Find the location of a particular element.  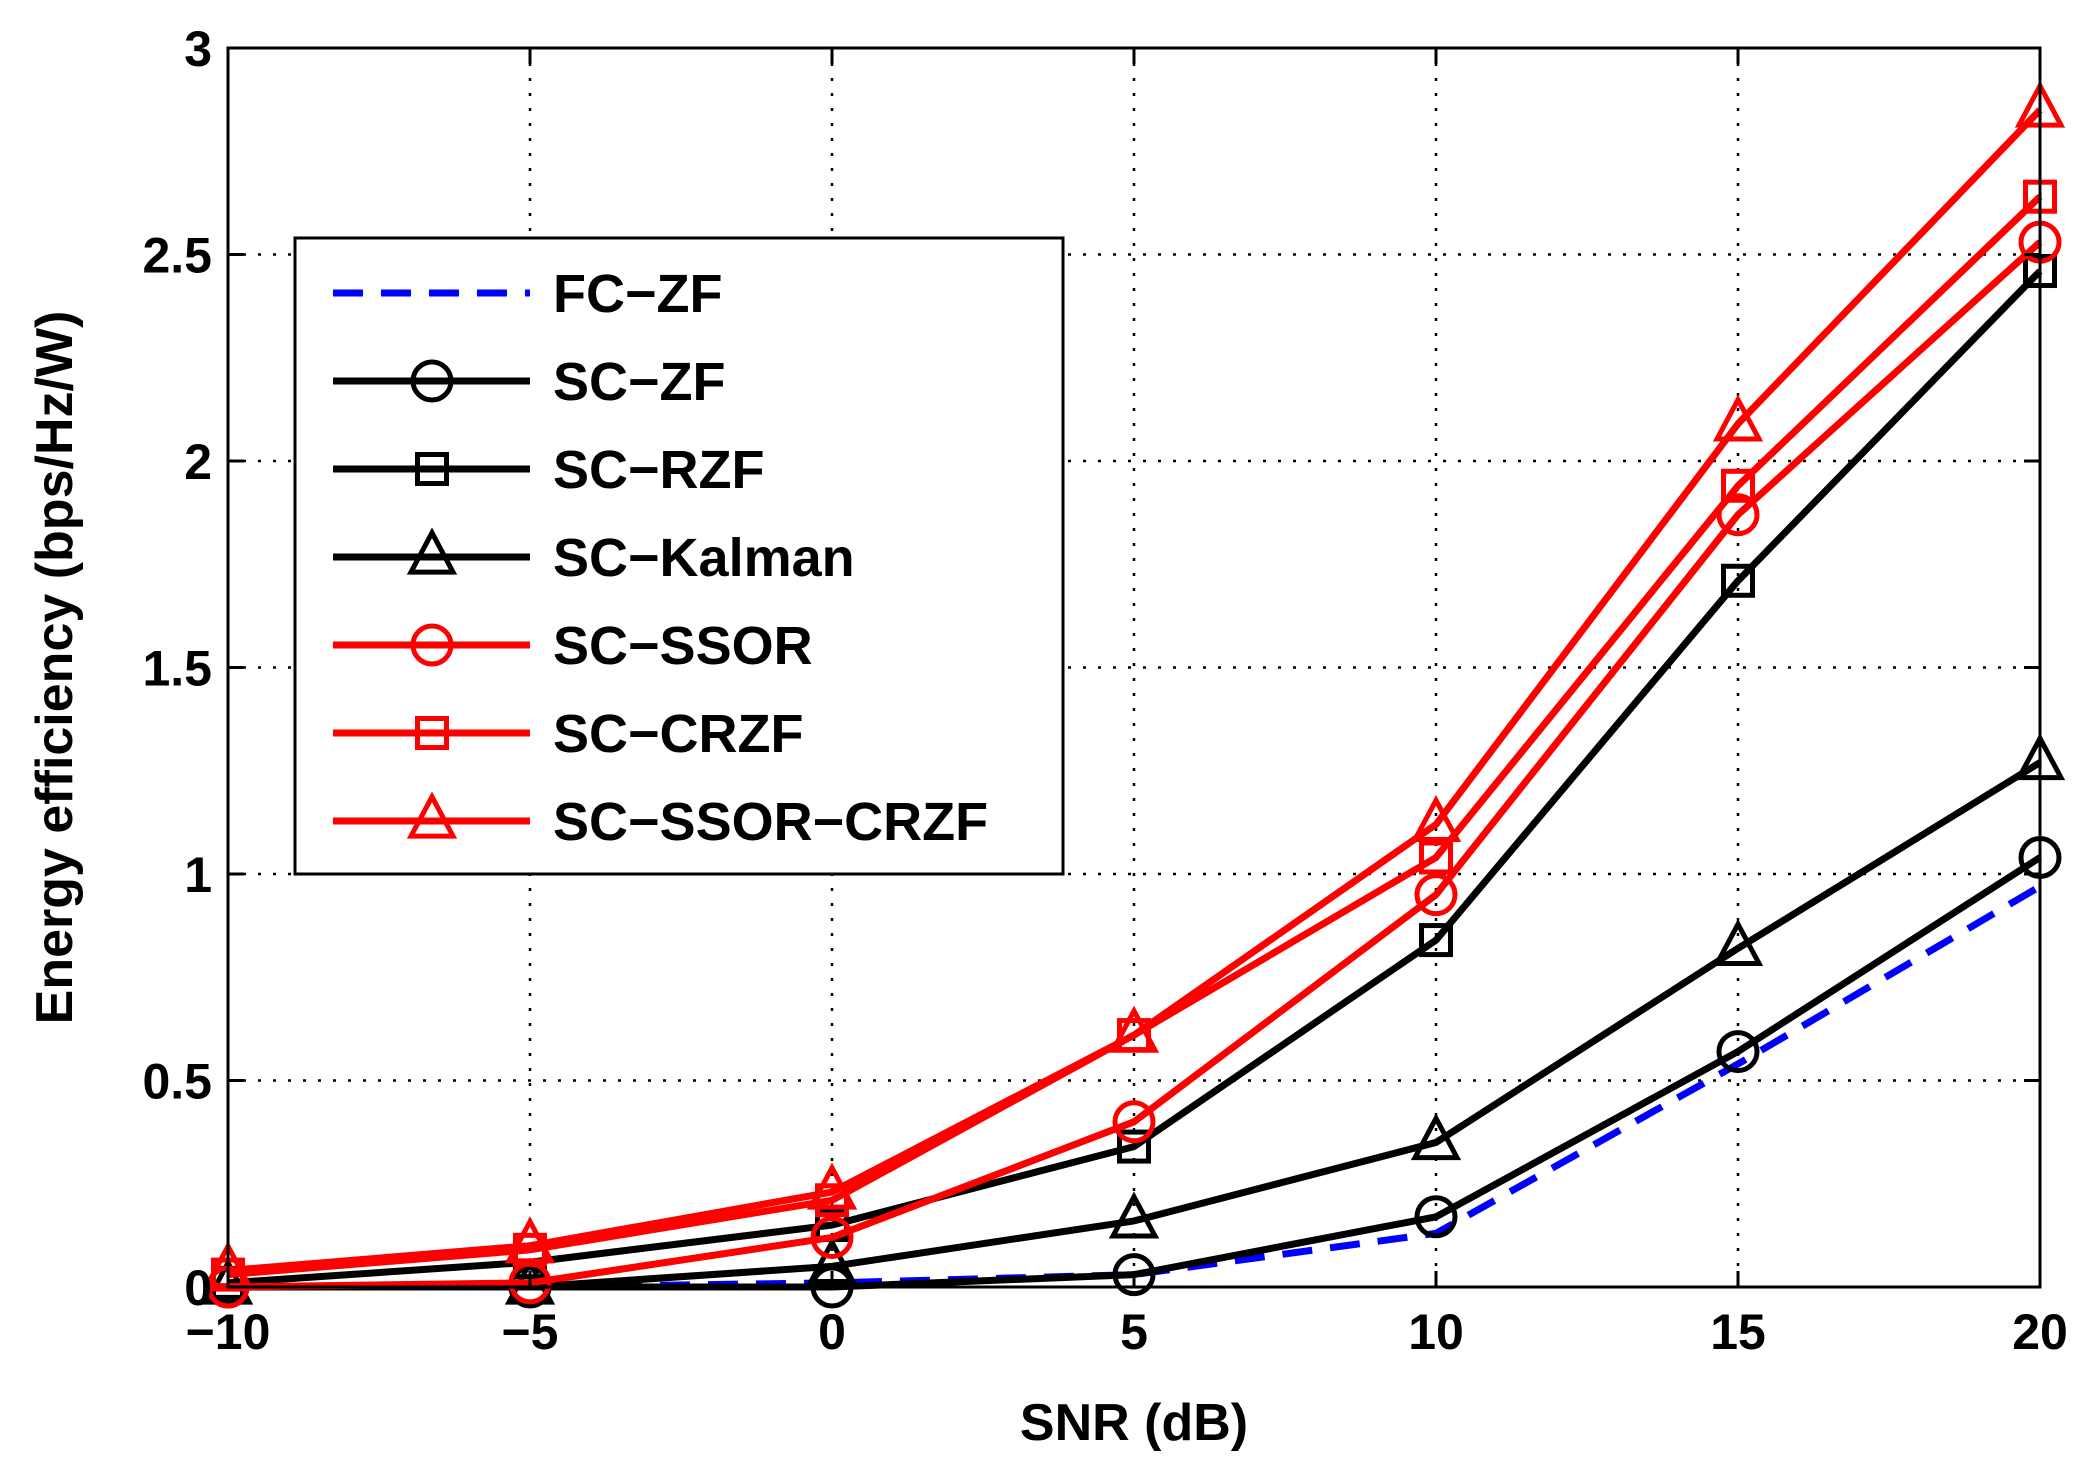

y-tick-label: 1.5 is located at coordinates (177, 669).